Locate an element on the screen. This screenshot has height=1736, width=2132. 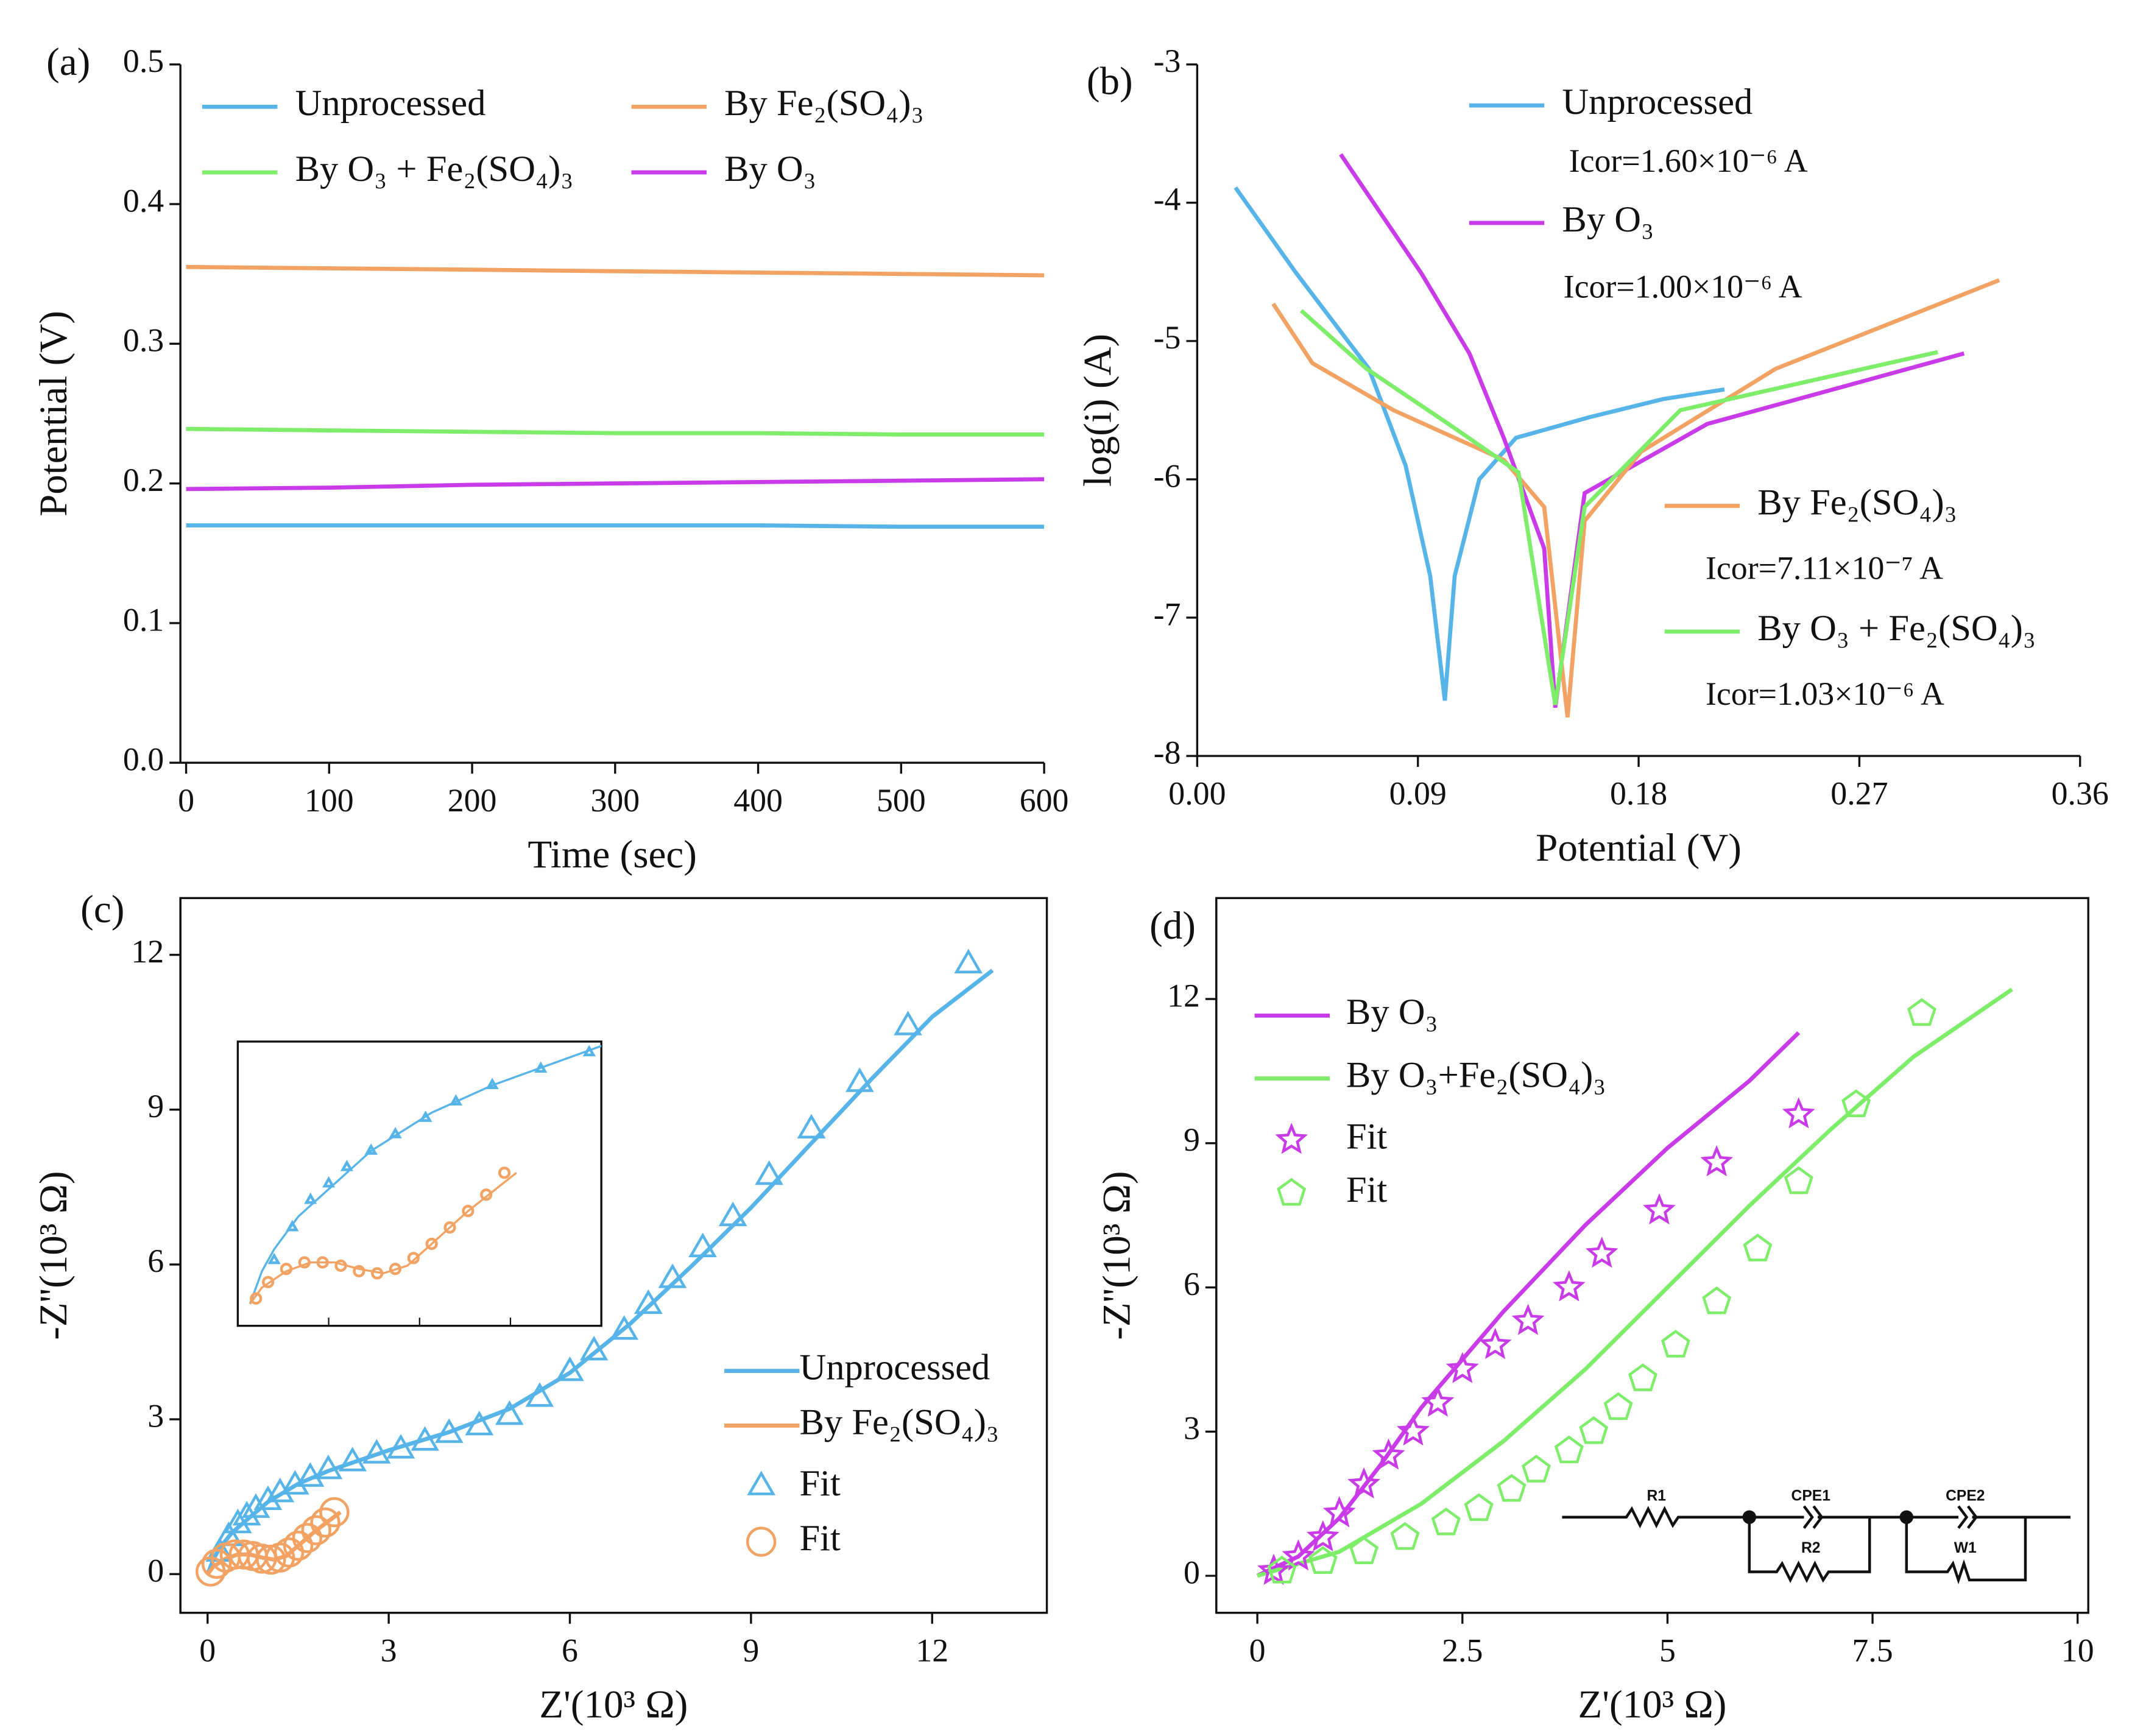
inset-frame is located at coordinates (419, 1183).